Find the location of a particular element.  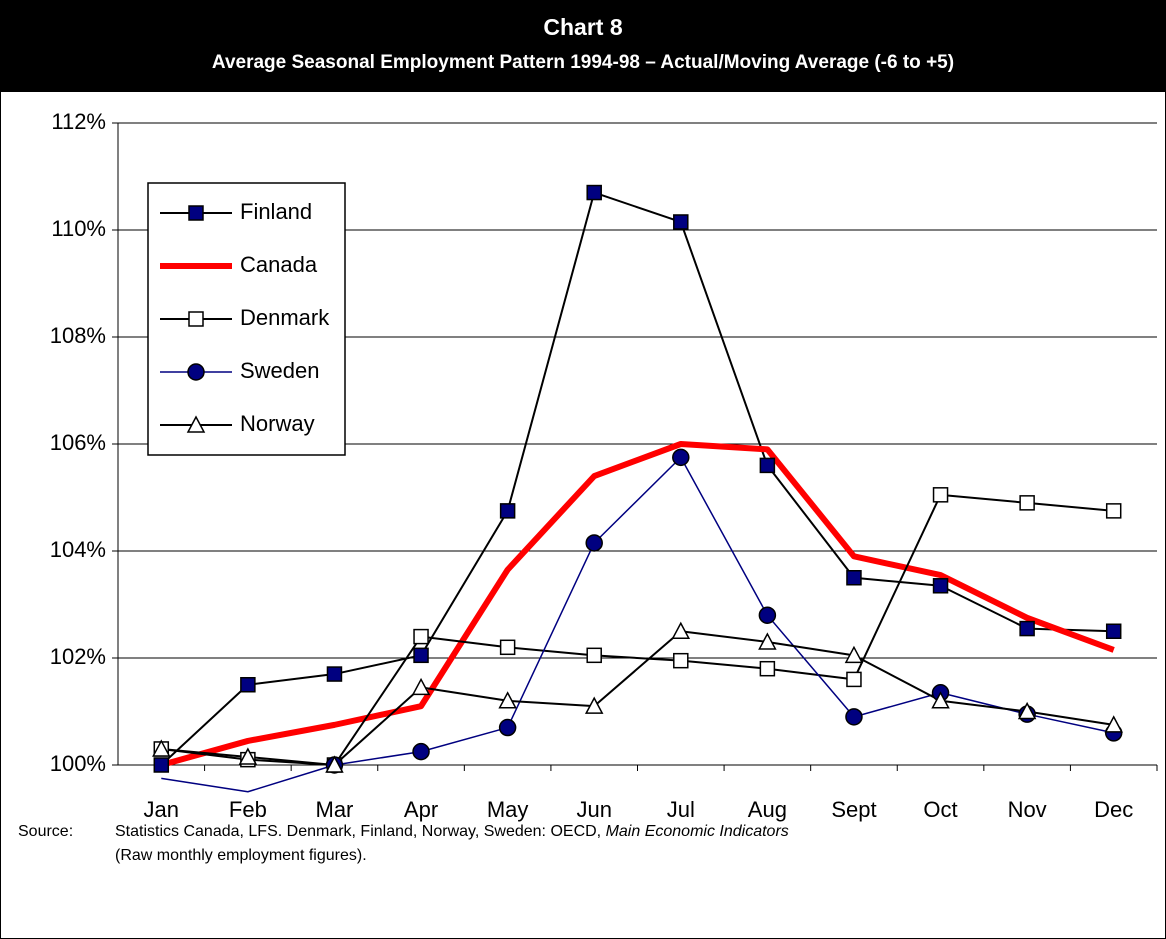

x-tick-label: May is located at coordinates (508, 809).